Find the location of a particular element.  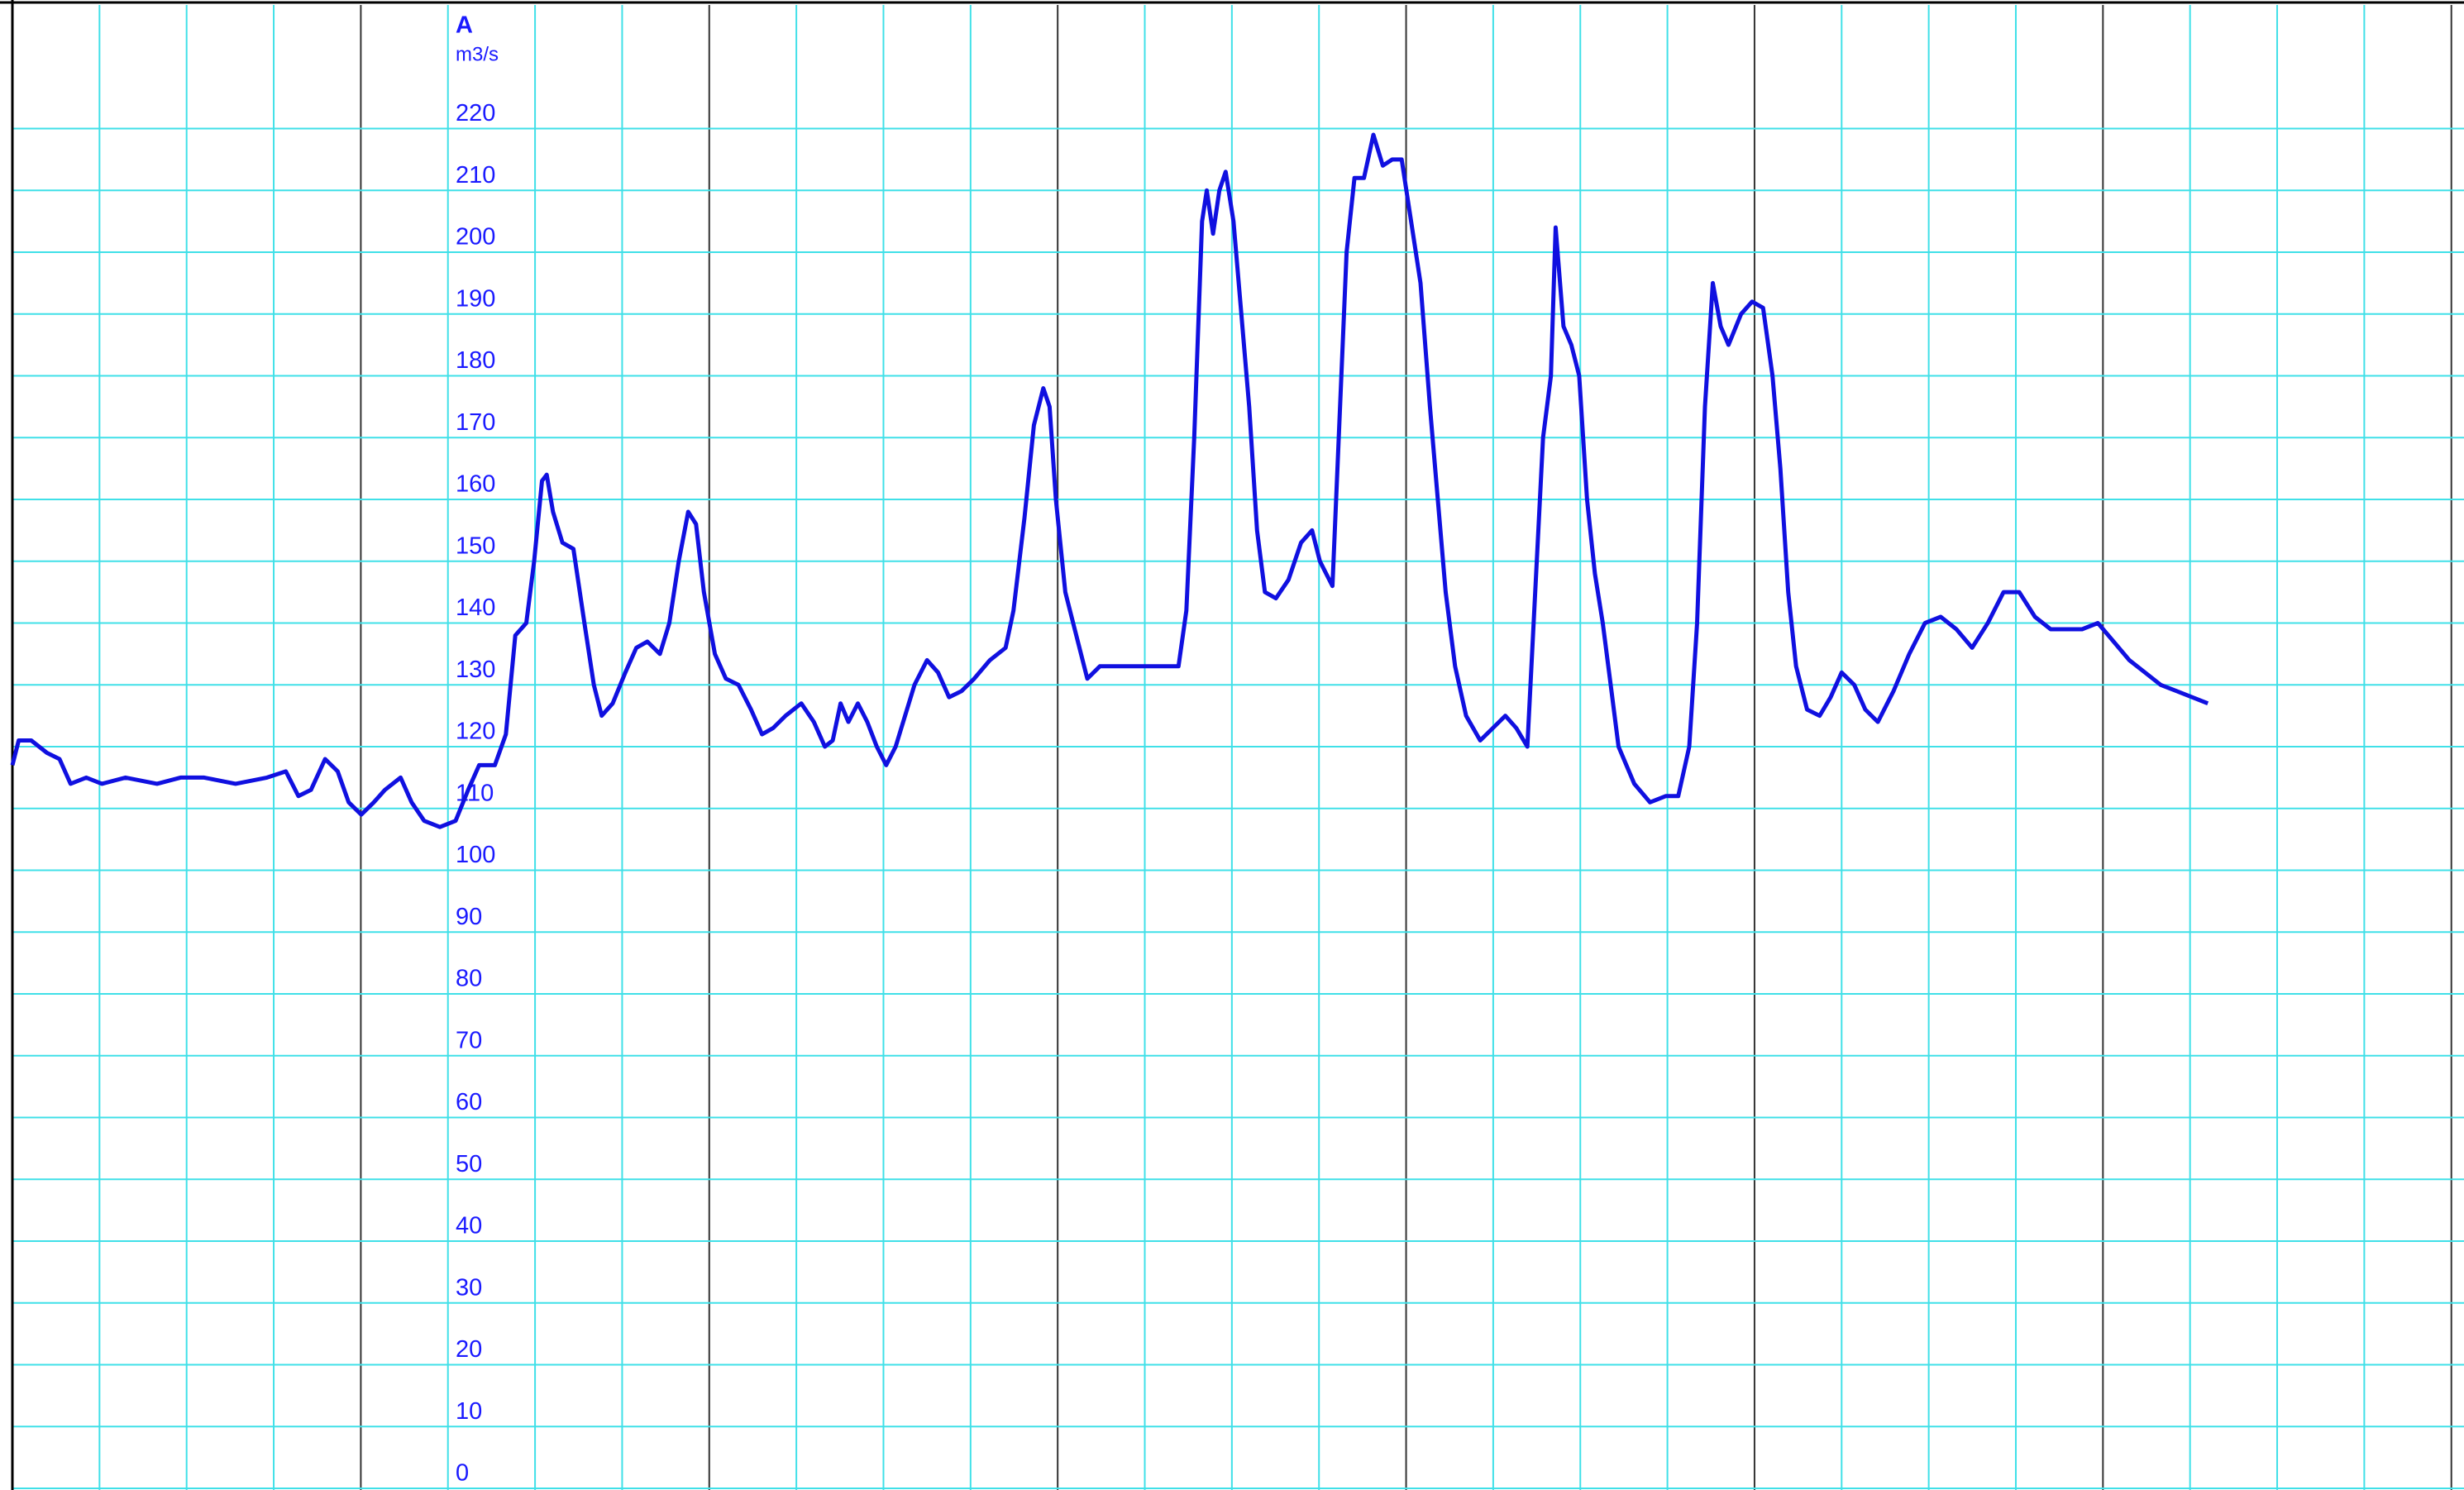

y-tick-label: 20 is located at coordinates (469, 1349).